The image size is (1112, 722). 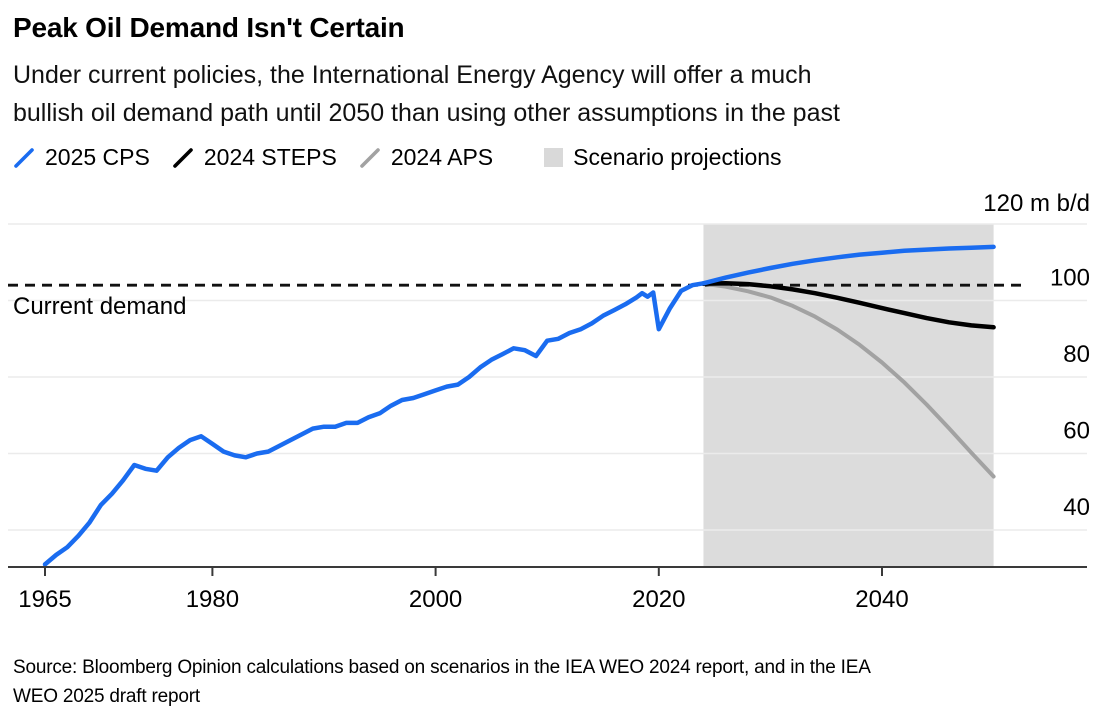 What do you see at coordinates (183, 157) in the screenshot?
I see `black-slash-icon` at bounding box center [183, 157].